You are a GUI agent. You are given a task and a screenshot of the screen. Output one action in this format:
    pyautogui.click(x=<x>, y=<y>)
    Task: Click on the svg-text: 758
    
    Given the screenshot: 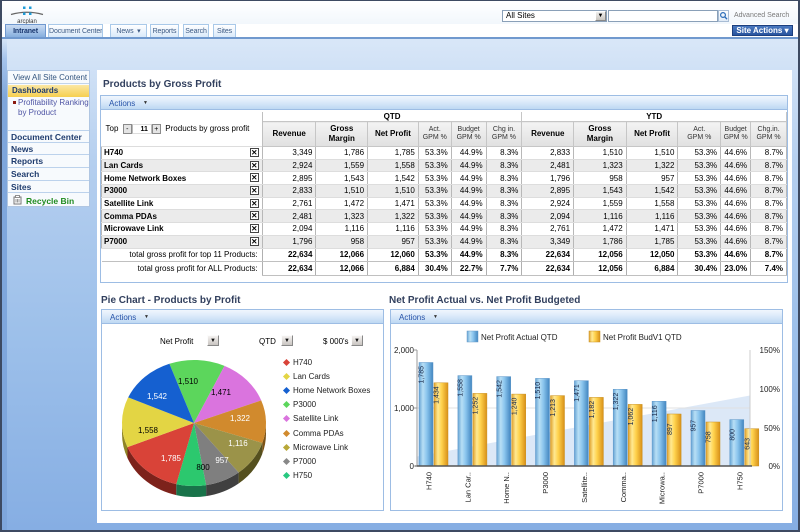 What is the action you would take?
    pyautogui.click(x=709, y=437)
    